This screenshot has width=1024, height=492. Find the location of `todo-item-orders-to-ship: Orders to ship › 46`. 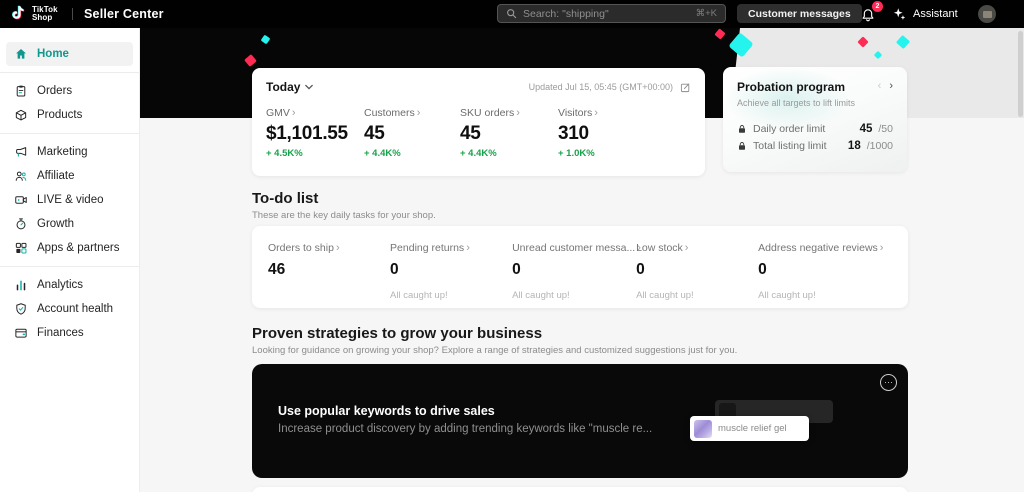

todo-item-orders-to-ship: Orders to ship › 46 is located at coordinates (329, 267).